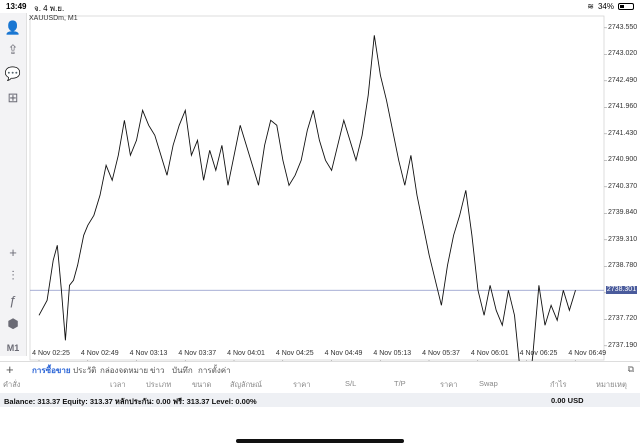 This screenshot has height=447, width=640. Describe the element at coordinates (623, 266) in the screenshot. I see `price-axis-label: 2738.780` at that location.